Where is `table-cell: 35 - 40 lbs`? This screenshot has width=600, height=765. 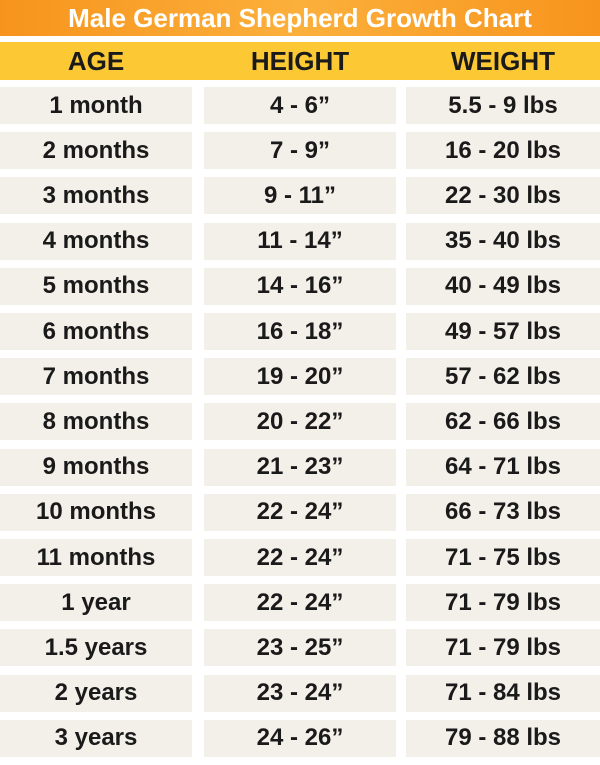 table-cell: 35 - 40 lbs is located at coordinates (503, 241).